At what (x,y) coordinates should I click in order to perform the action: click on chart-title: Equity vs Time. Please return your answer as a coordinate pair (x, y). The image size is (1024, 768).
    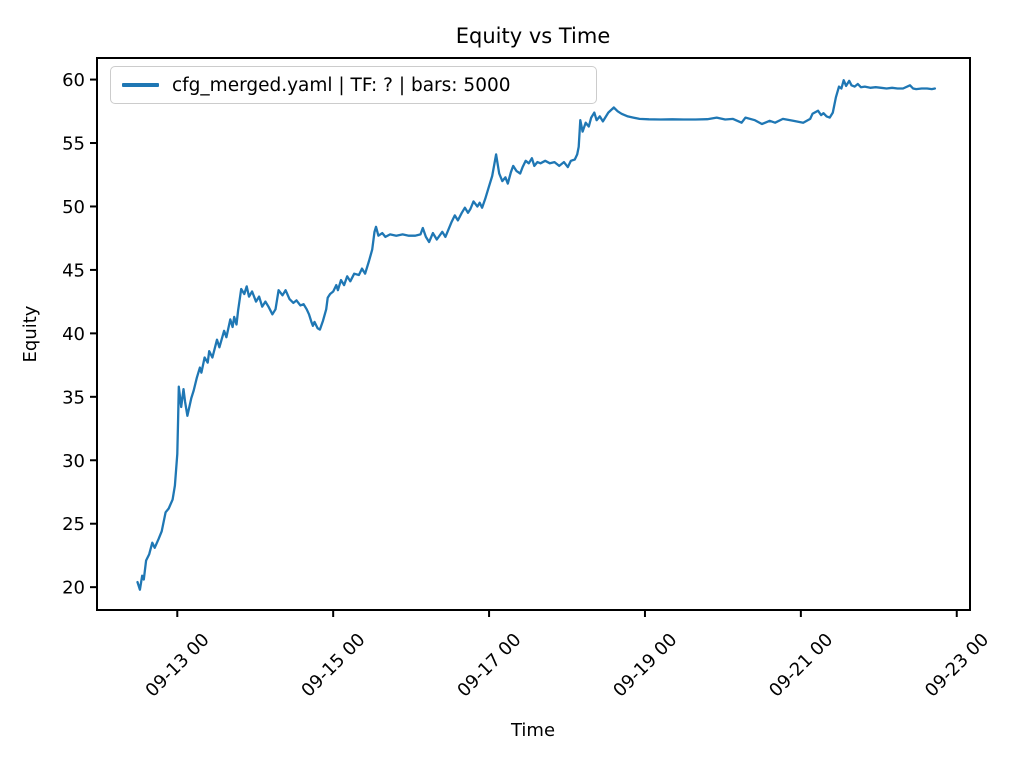
    Looking at the image, I should click on (533, 36).